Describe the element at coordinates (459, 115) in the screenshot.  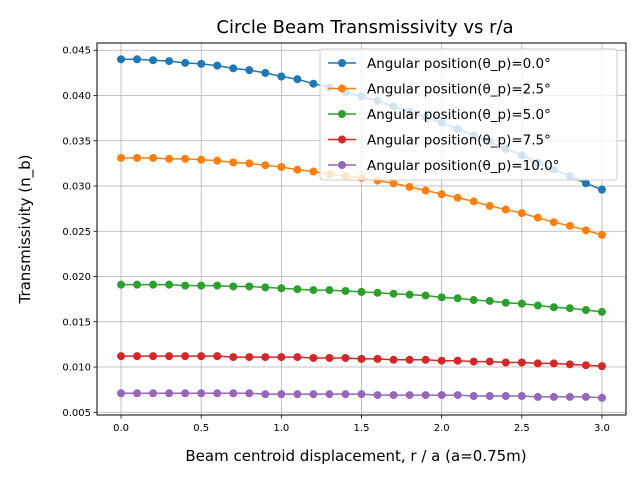
I see `legend-label: Angular position(θ_p)=5.0°` at that location.